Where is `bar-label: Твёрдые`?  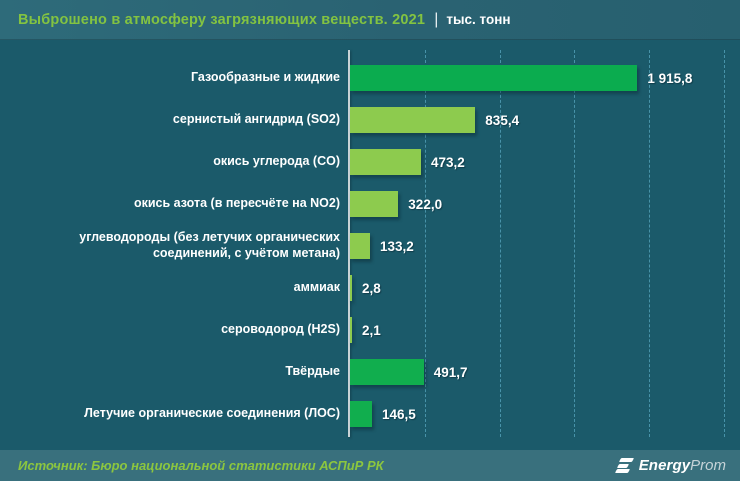 bar-label: Твёрдые is located at coordinates (312, 371).